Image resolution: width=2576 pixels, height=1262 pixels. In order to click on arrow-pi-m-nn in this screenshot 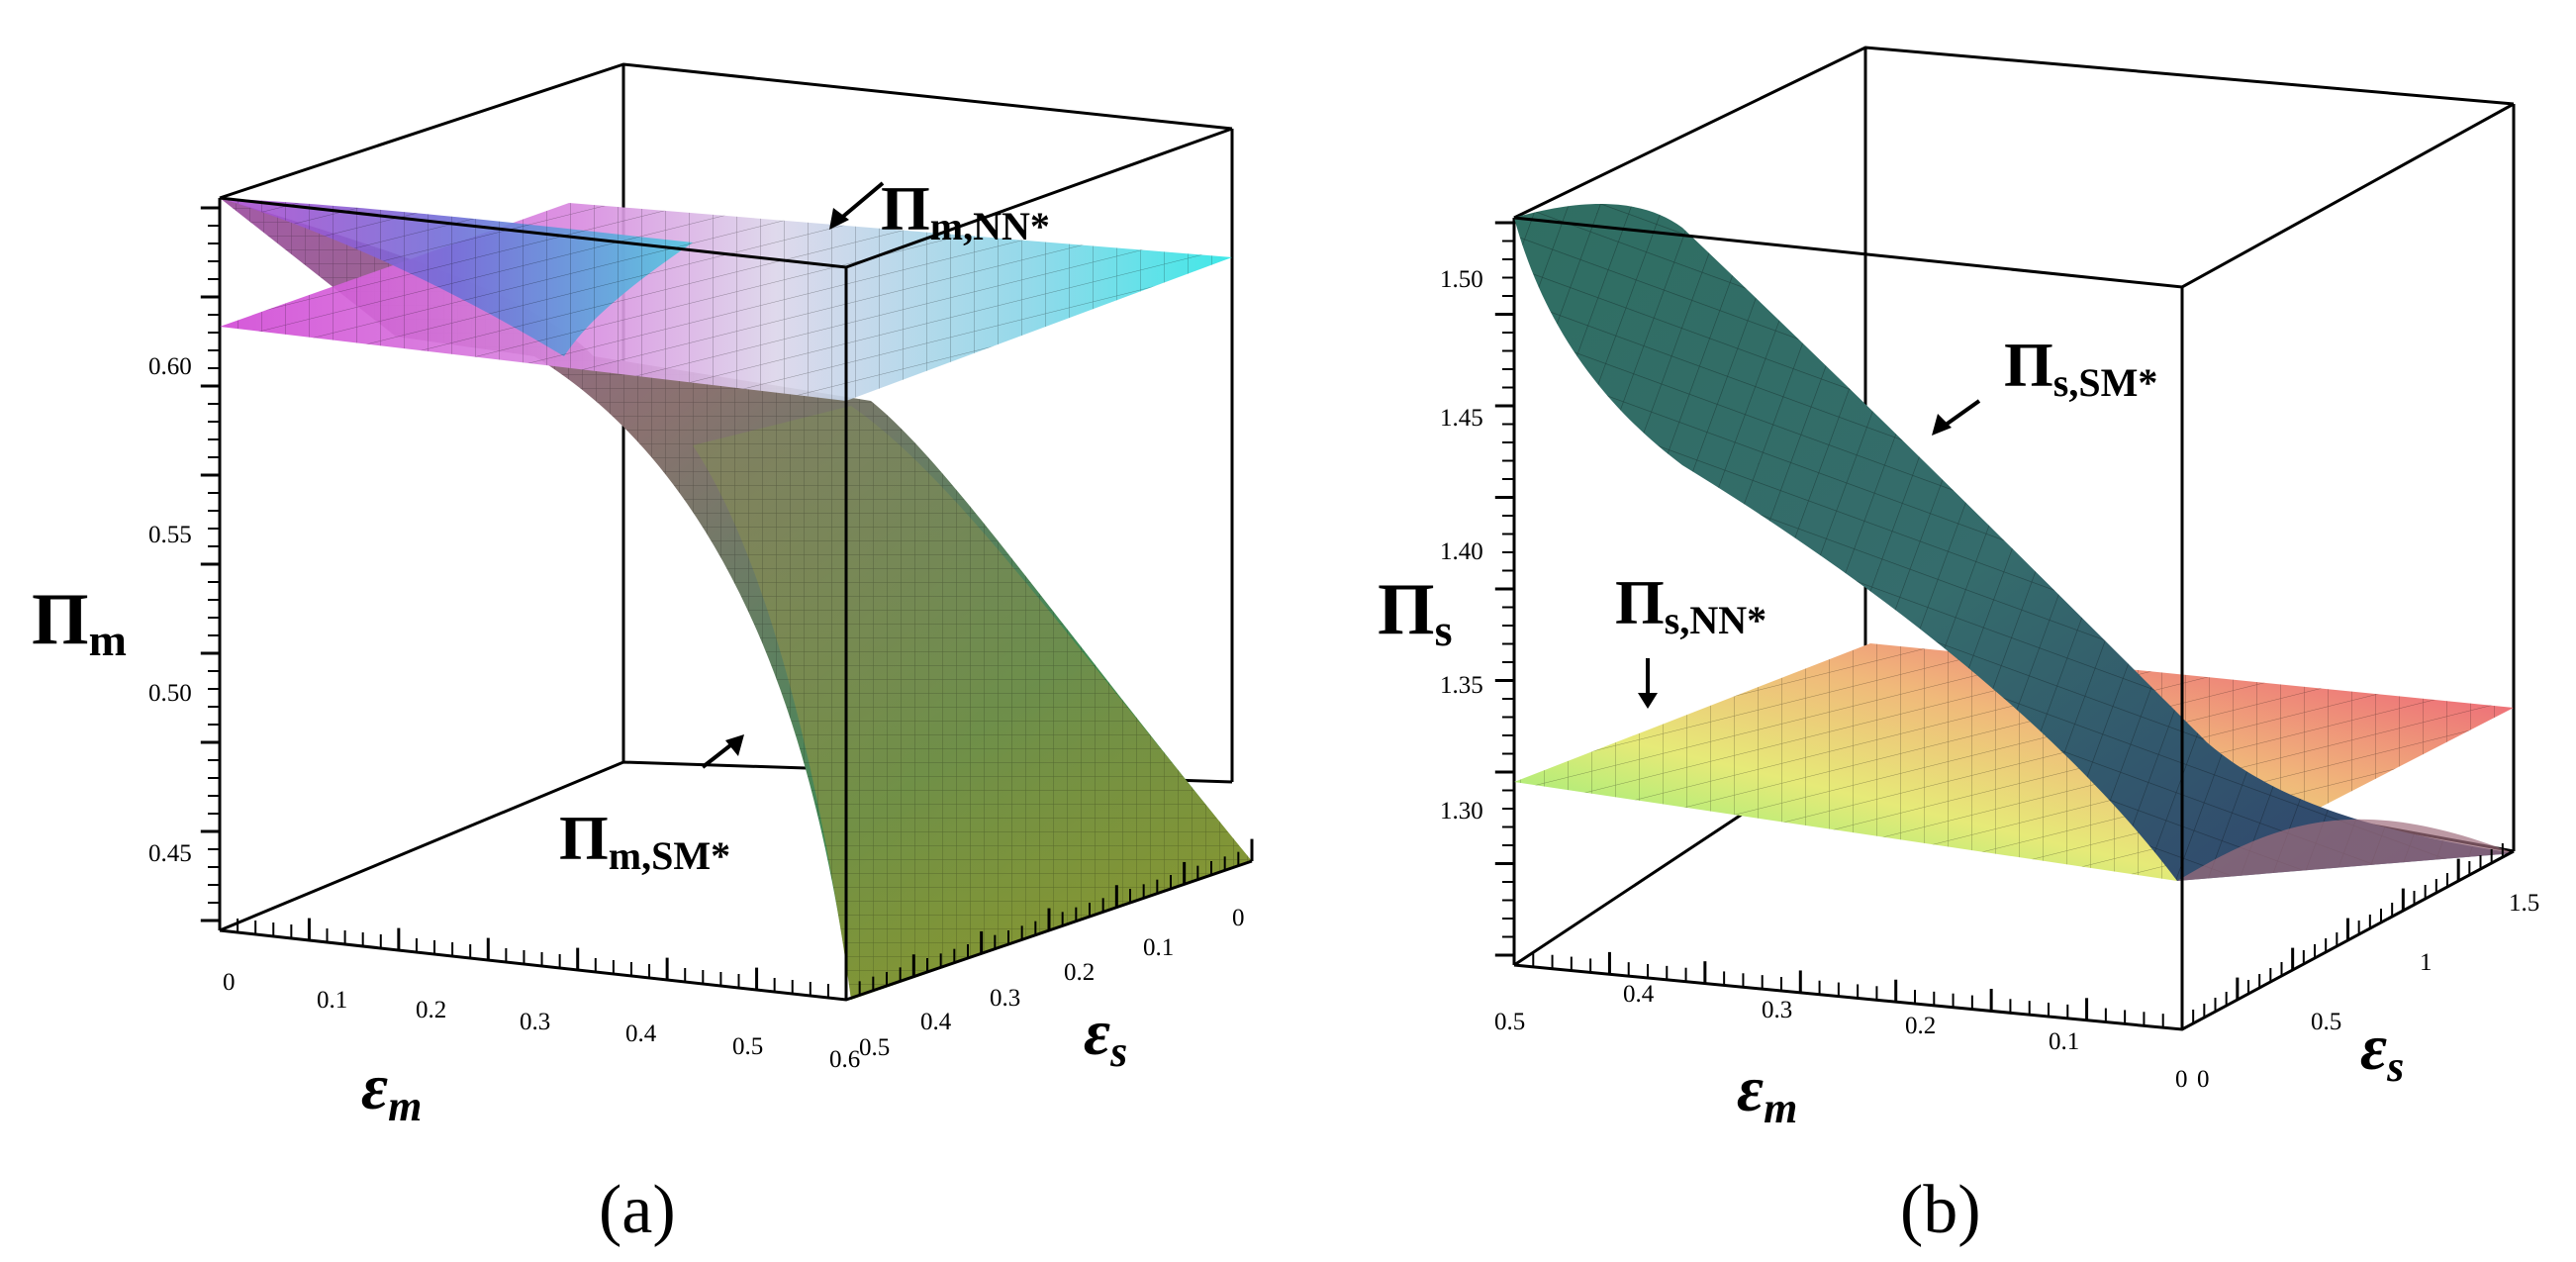, I will do `click(861, 201)`.